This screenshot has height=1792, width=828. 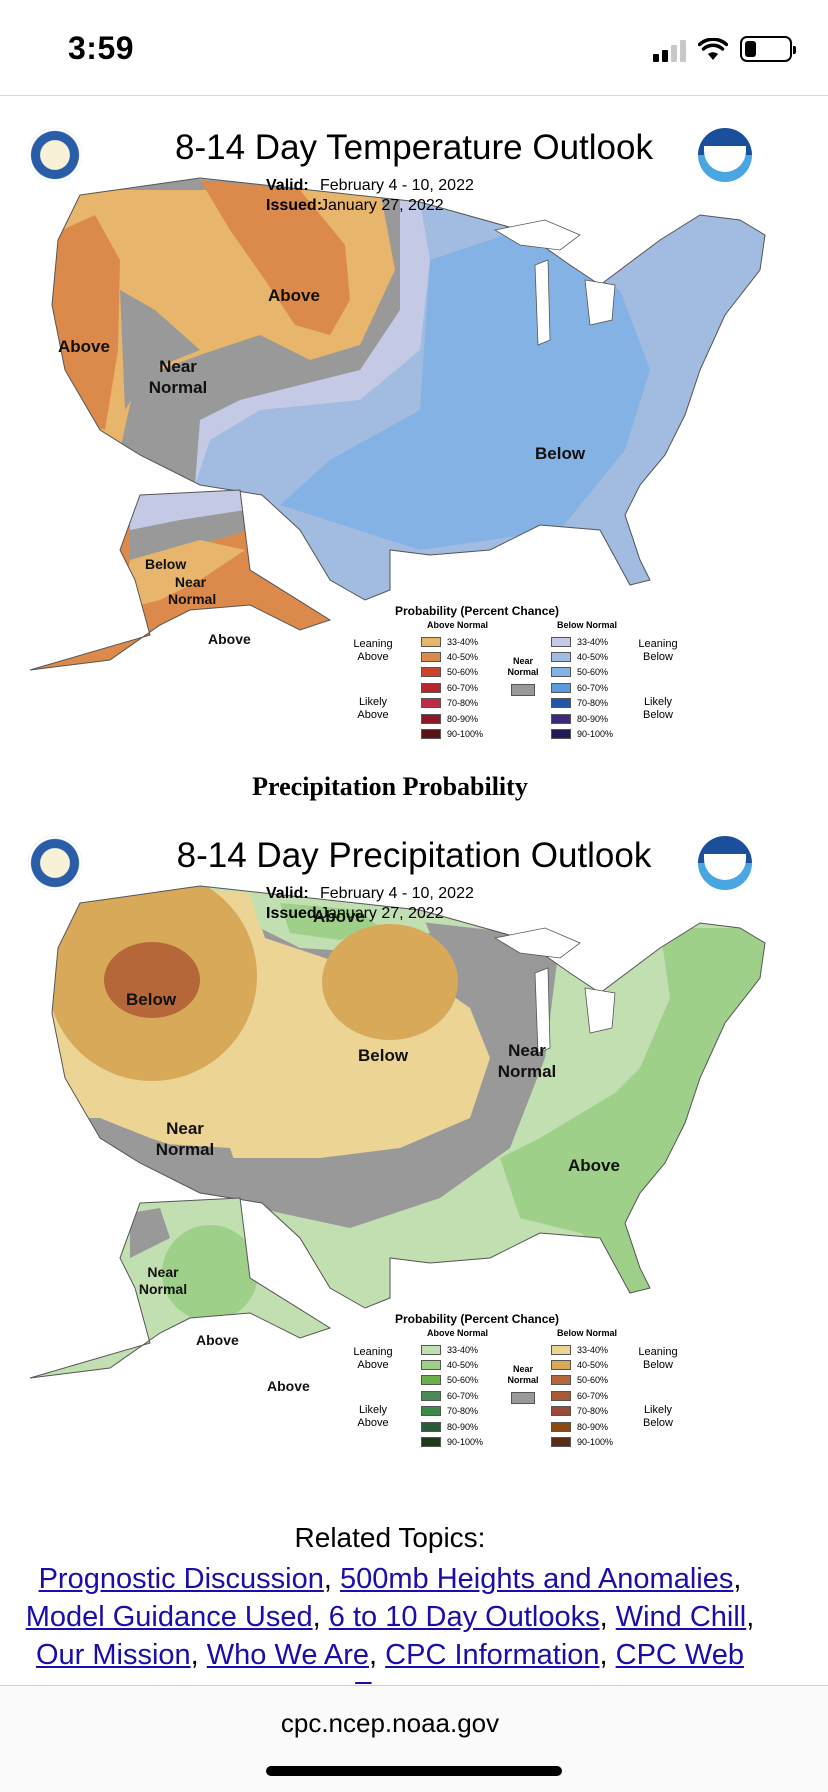 I want to click on link-our-mission: Our Mission, so click(x=113, y=1655).